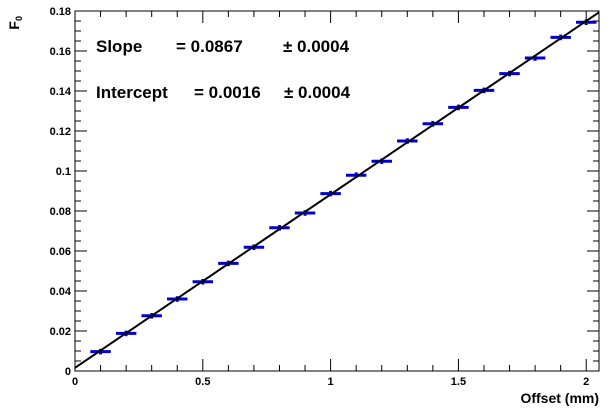 This screenshot has width=611, height=410. I want to click on y-axis-title-main: F, so click(14, 25).